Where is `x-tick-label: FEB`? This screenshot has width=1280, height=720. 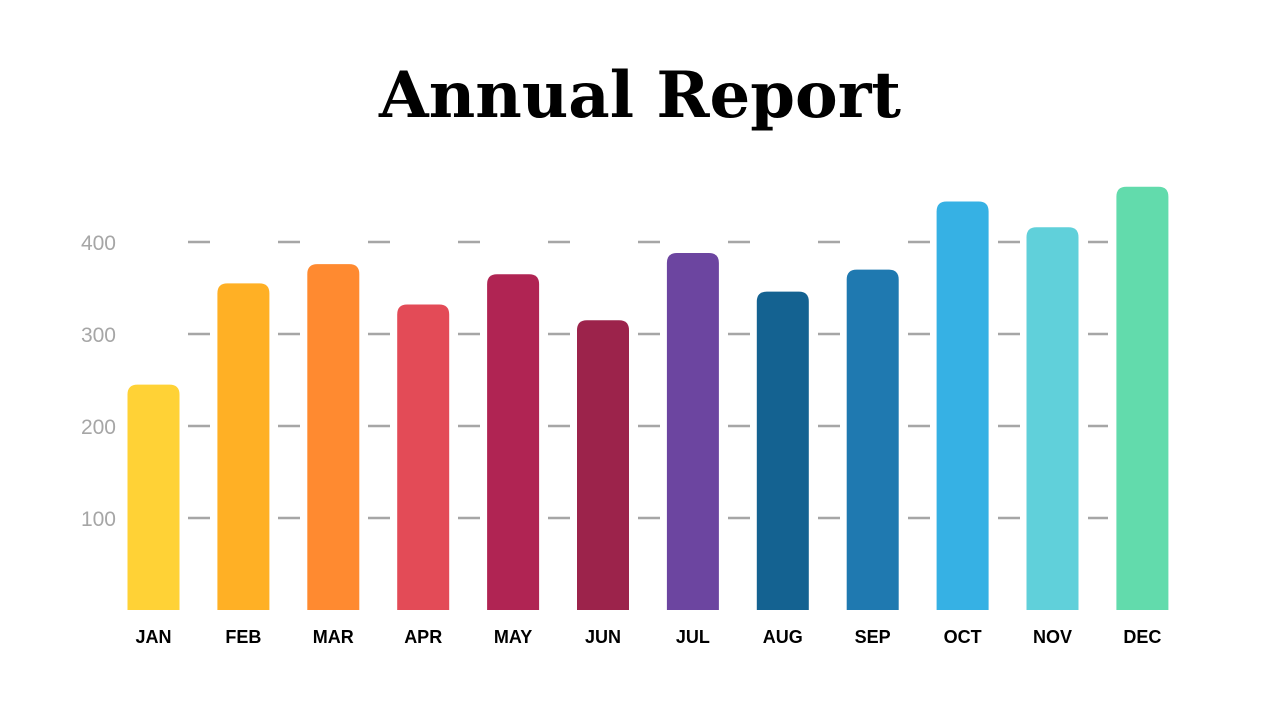
x-tick-label: FEB is located at coordinates (243, 637).